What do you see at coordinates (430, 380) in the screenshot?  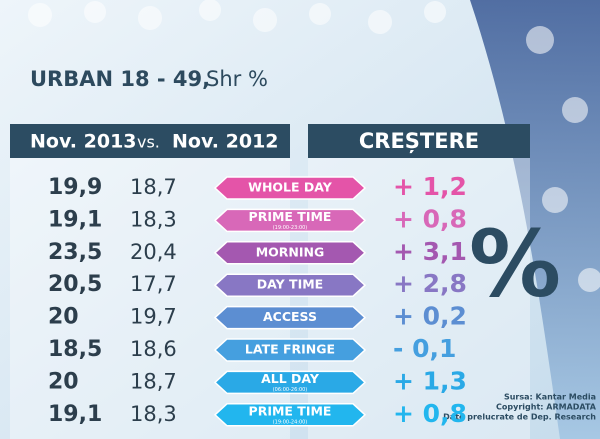 I see `change-value: + 1,3` at bounding box center [430, 380].